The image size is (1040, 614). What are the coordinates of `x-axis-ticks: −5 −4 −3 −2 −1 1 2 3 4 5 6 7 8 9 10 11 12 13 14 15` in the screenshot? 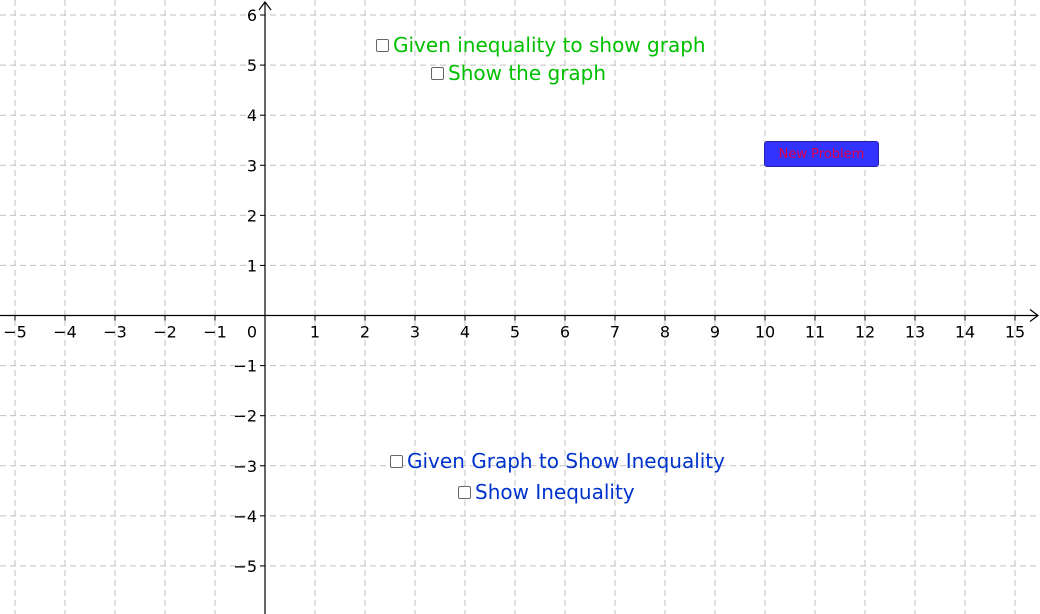 It's located at (514, 328).